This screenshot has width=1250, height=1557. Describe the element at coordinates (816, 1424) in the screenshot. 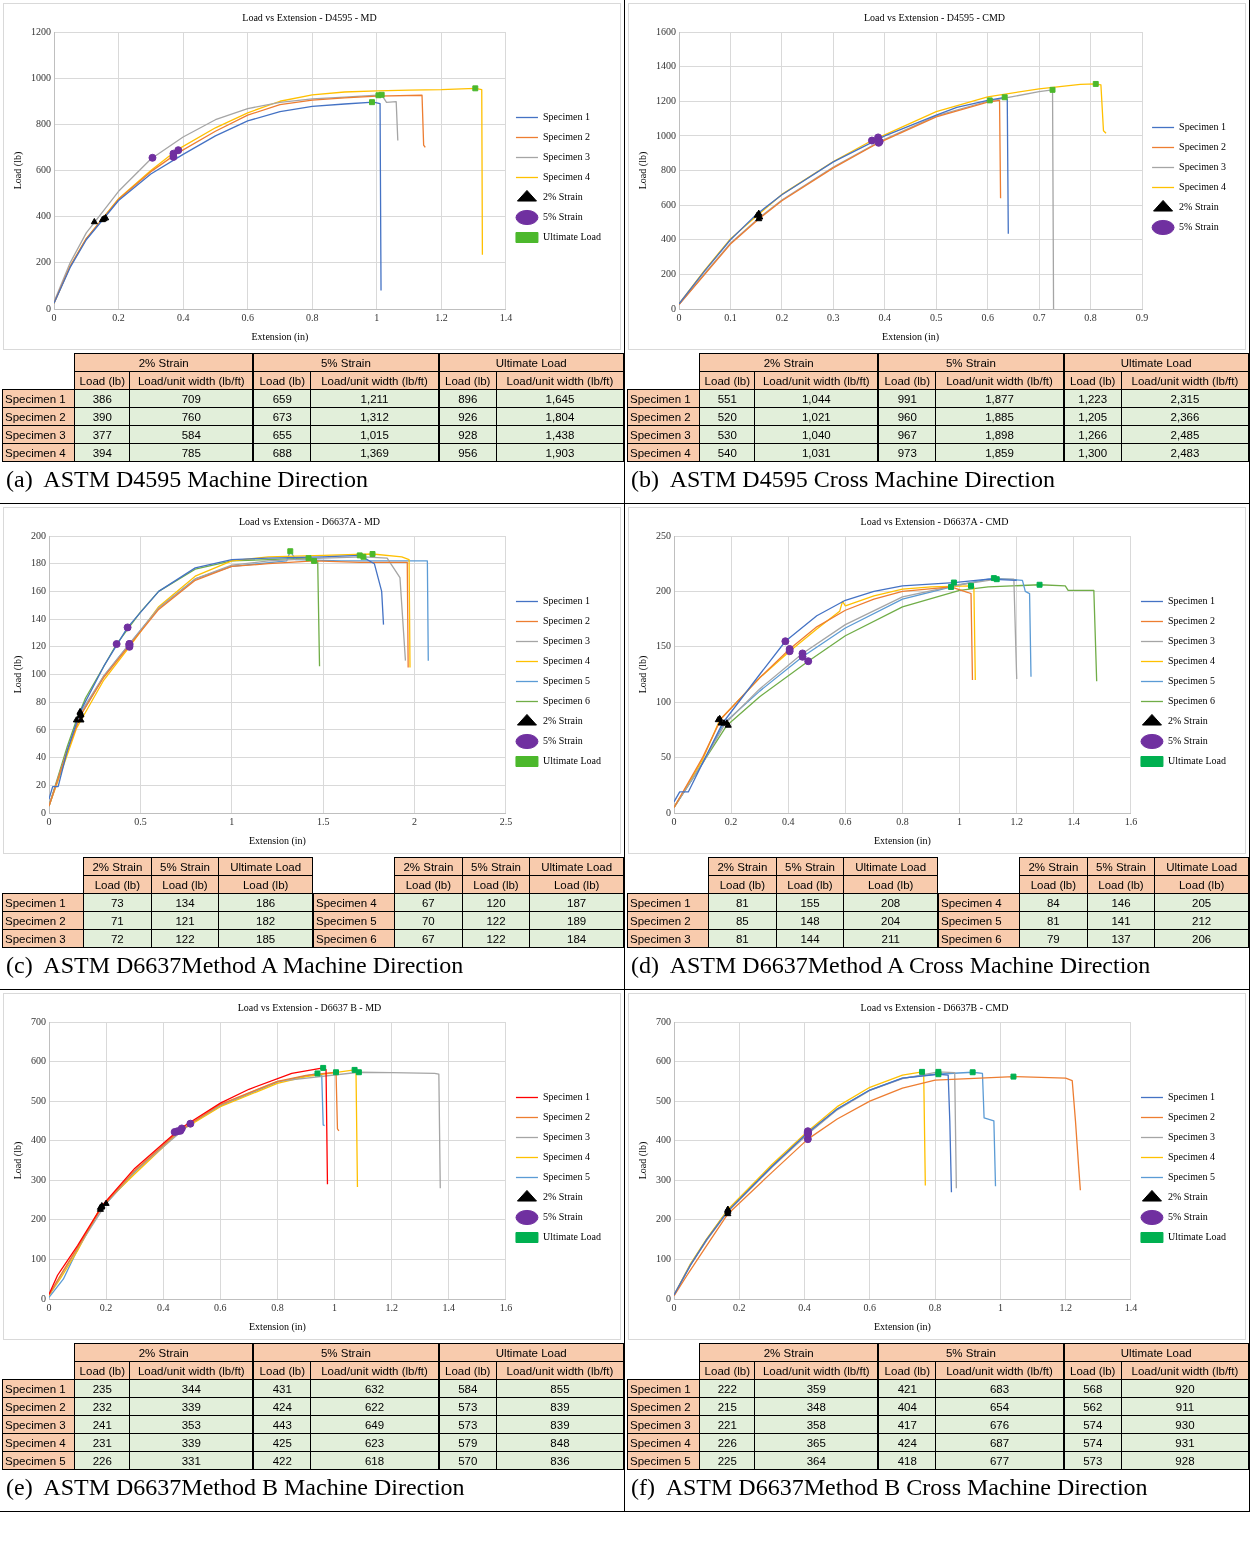

I see `data-label: 358` at that location.